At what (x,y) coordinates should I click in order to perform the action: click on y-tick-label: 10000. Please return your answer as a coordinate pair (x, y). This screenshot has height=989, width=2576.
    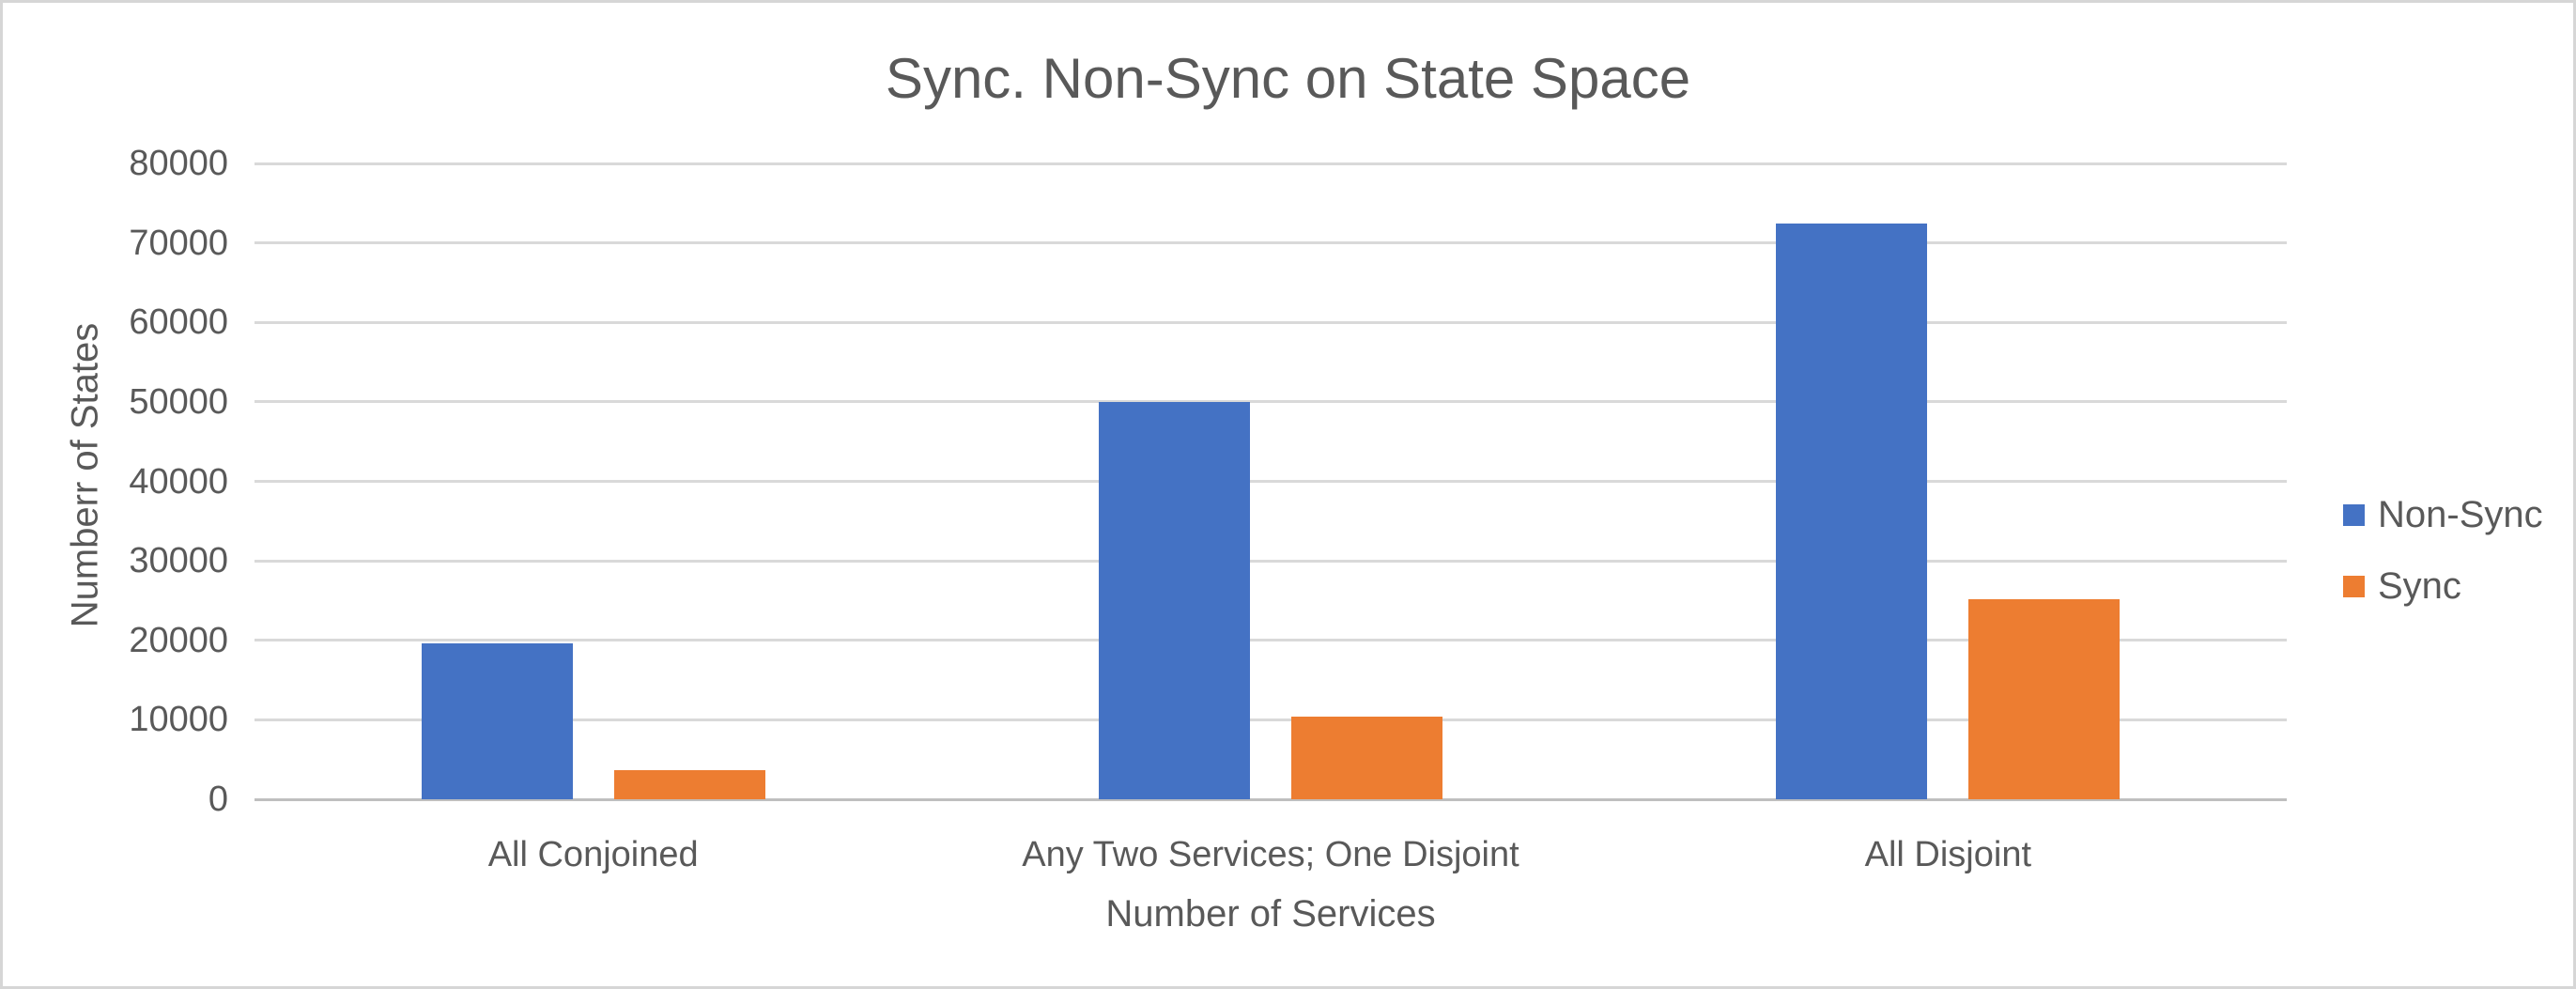
    Looking at the image, I should click on (178, 720).